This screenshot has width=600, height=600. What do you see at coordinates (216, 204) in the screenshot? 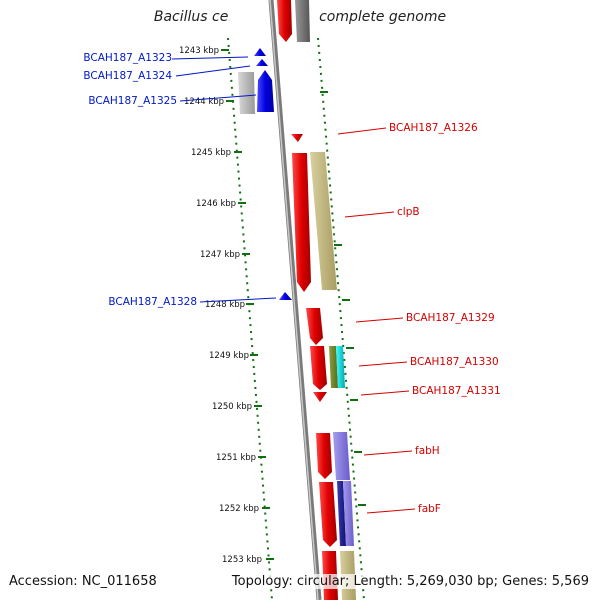
I see `tick-label: 1246 kbp` at bounding box center [216, 204].